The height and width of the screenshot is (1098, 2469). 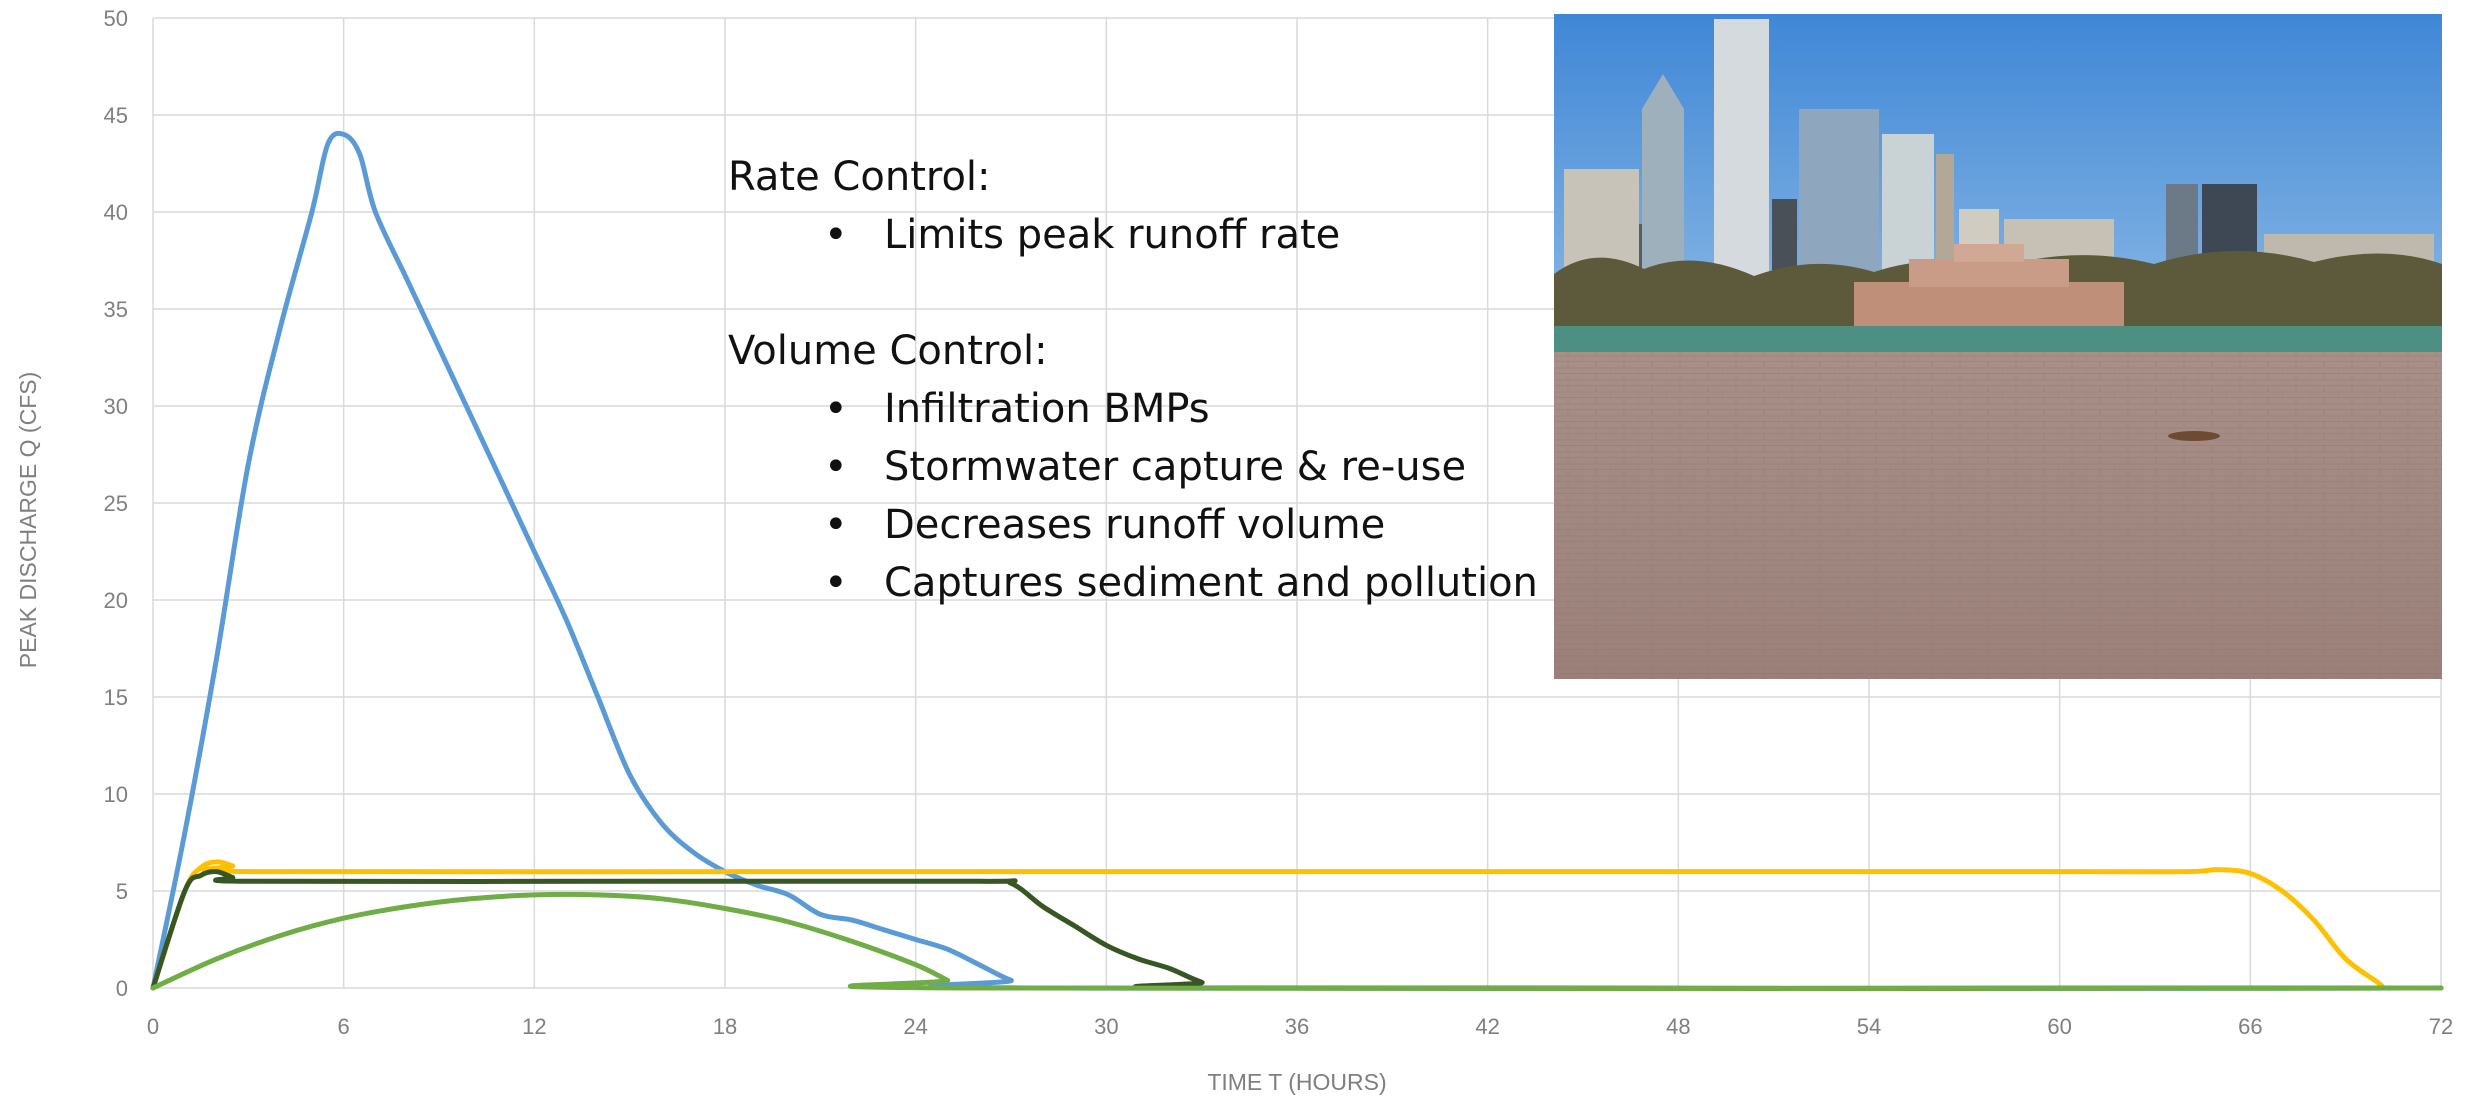 I want to click on y-tick-label: 20, so click(x=116, y=600).